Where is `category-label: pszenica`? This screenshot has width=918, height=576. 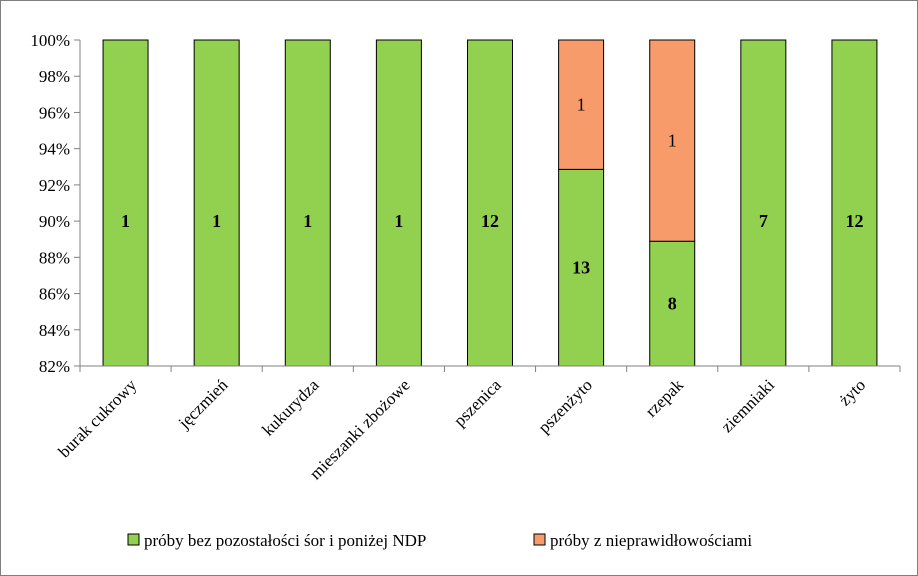 category-label: pszenica is located at coordinates (477, 402).